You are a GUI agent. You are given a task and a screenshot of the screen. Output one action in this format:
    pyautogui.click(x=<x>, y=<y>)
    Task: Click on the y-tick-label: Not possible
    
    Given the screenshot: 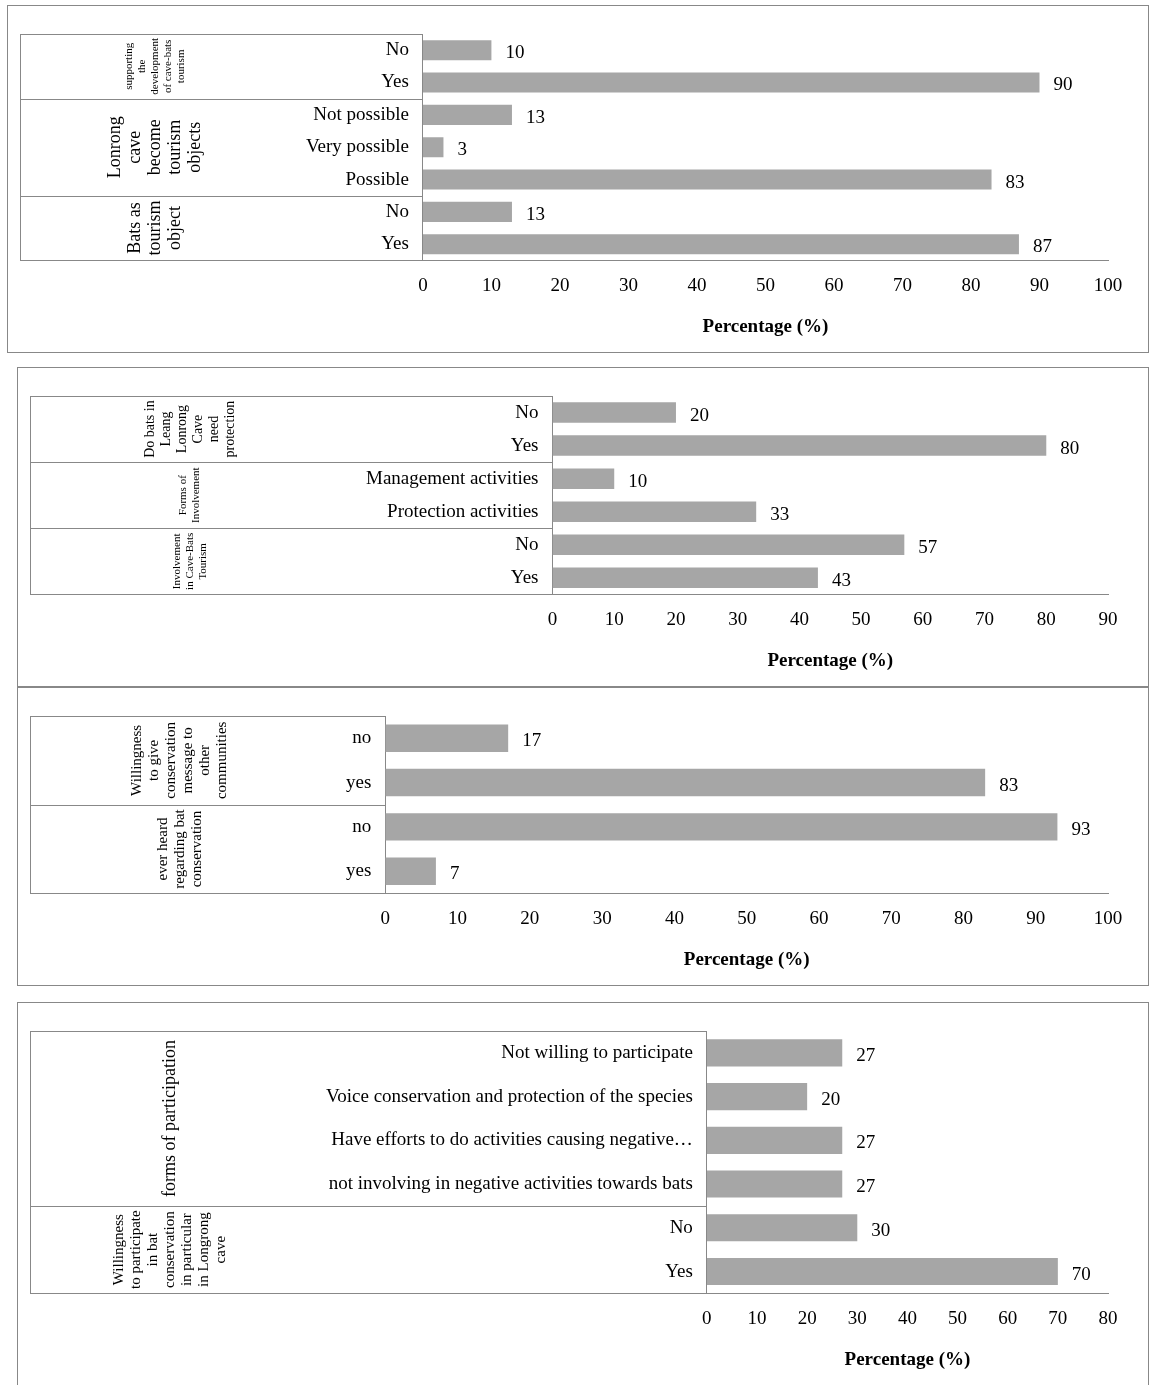 What is the action you would take?
    pyautogui.click(x=361, y=113)
    